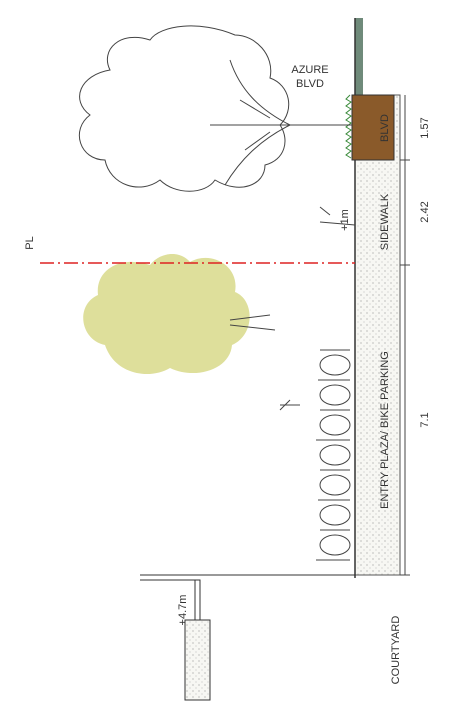 This screenshot has height=719, width=449. Describe the element at coordinates (281, 122) in the screenshot. I see `tree-trunk` at that location.